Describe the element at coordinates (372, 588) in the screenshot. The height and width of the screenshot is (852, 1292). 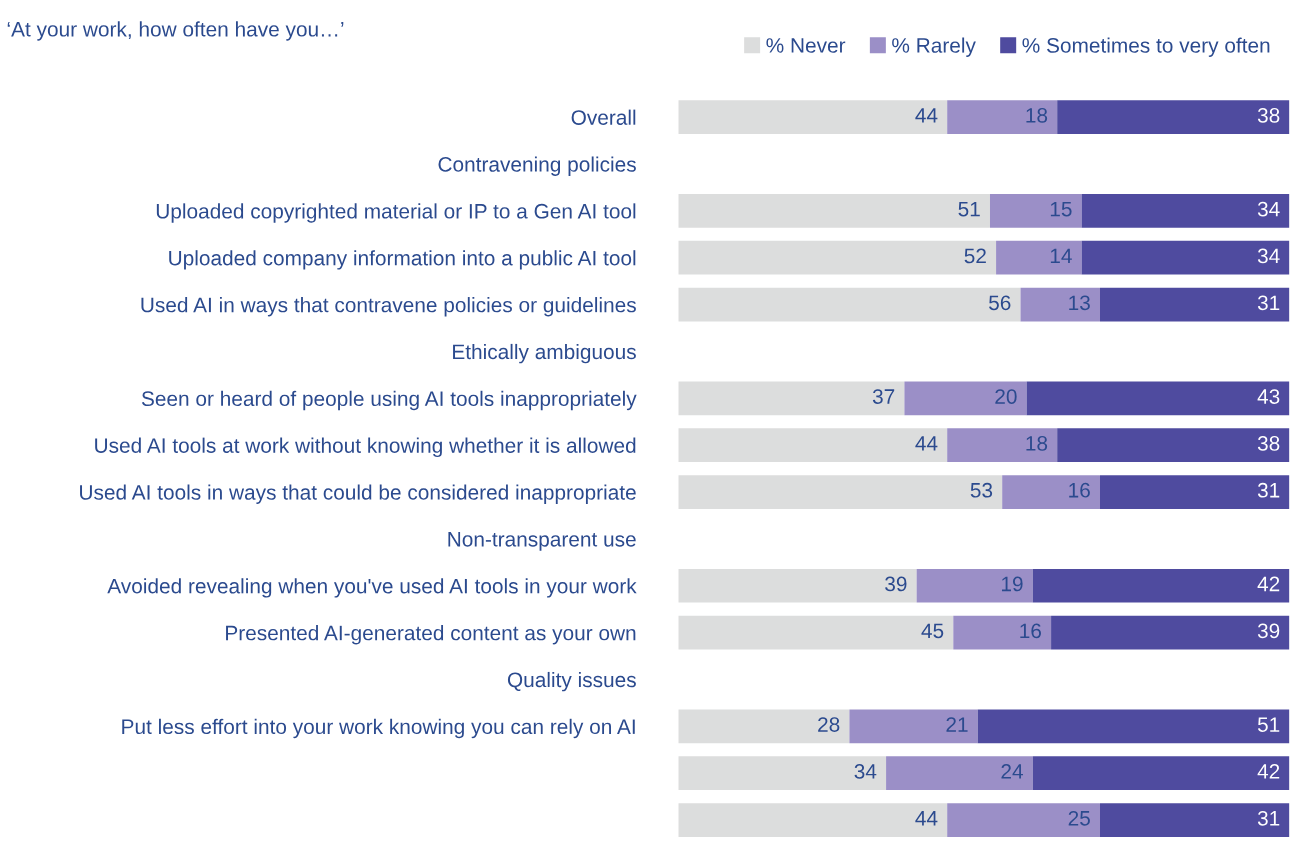
I see `y-tick-label: Avoided revealing when you've used AI tools in your work` at that location.